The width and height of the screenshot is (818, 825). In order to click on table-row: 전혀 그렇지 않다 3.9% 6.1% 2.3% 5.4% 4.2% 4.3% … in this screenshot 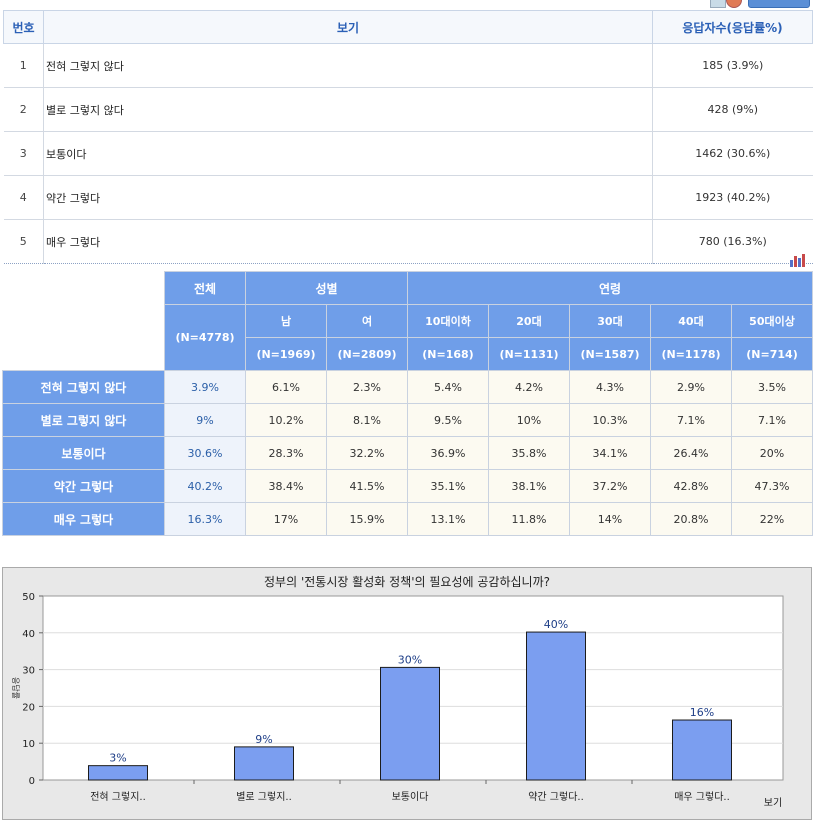, I will do `click(408, 387)`.